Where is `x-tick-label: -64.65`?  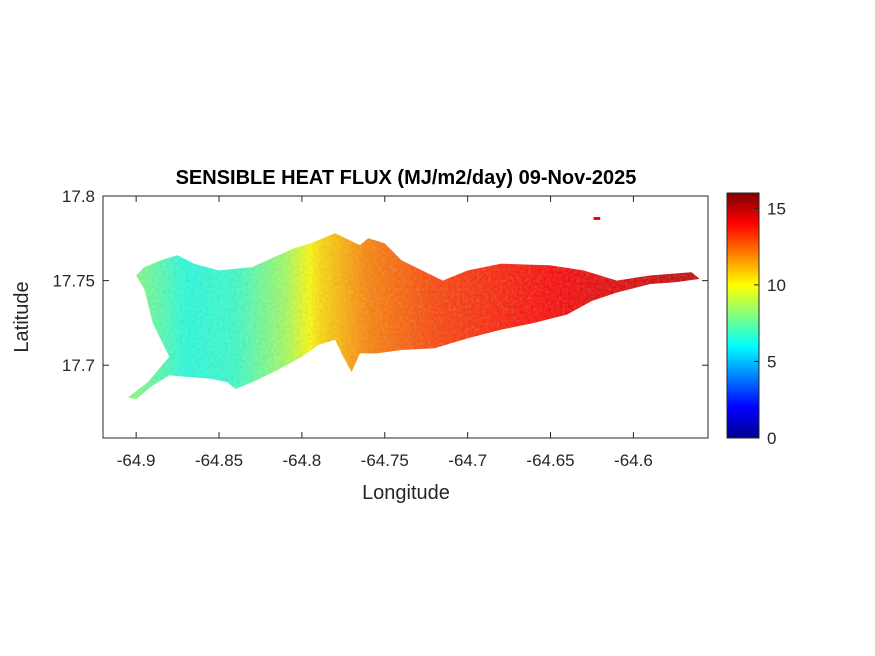 x-tick-label: -64.65 is located at coordinates (550, 460).